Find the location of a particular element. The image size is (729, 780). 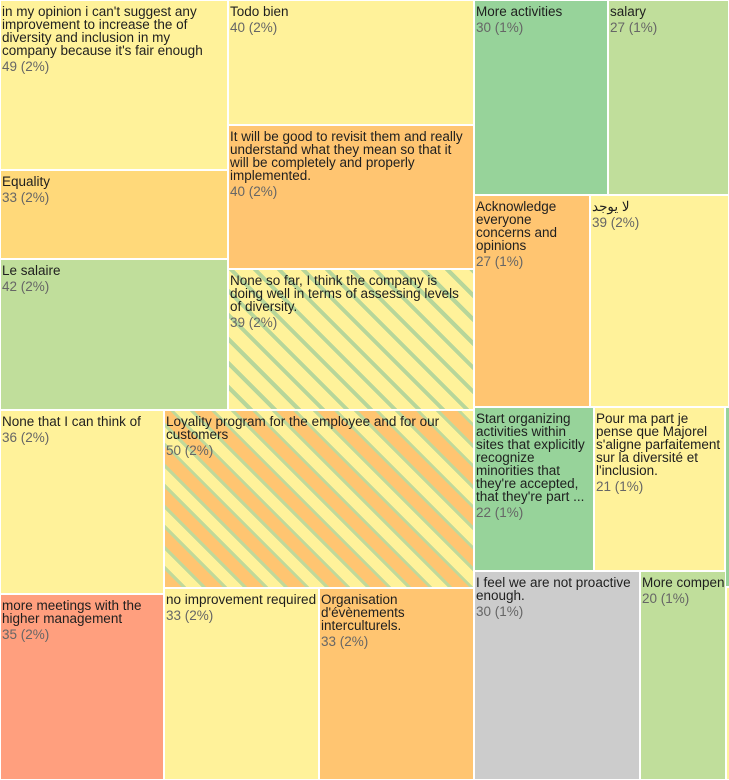

treemap-tile-no-improvement: no improvement required 33 (2%) is located at coordinates (241, 684).